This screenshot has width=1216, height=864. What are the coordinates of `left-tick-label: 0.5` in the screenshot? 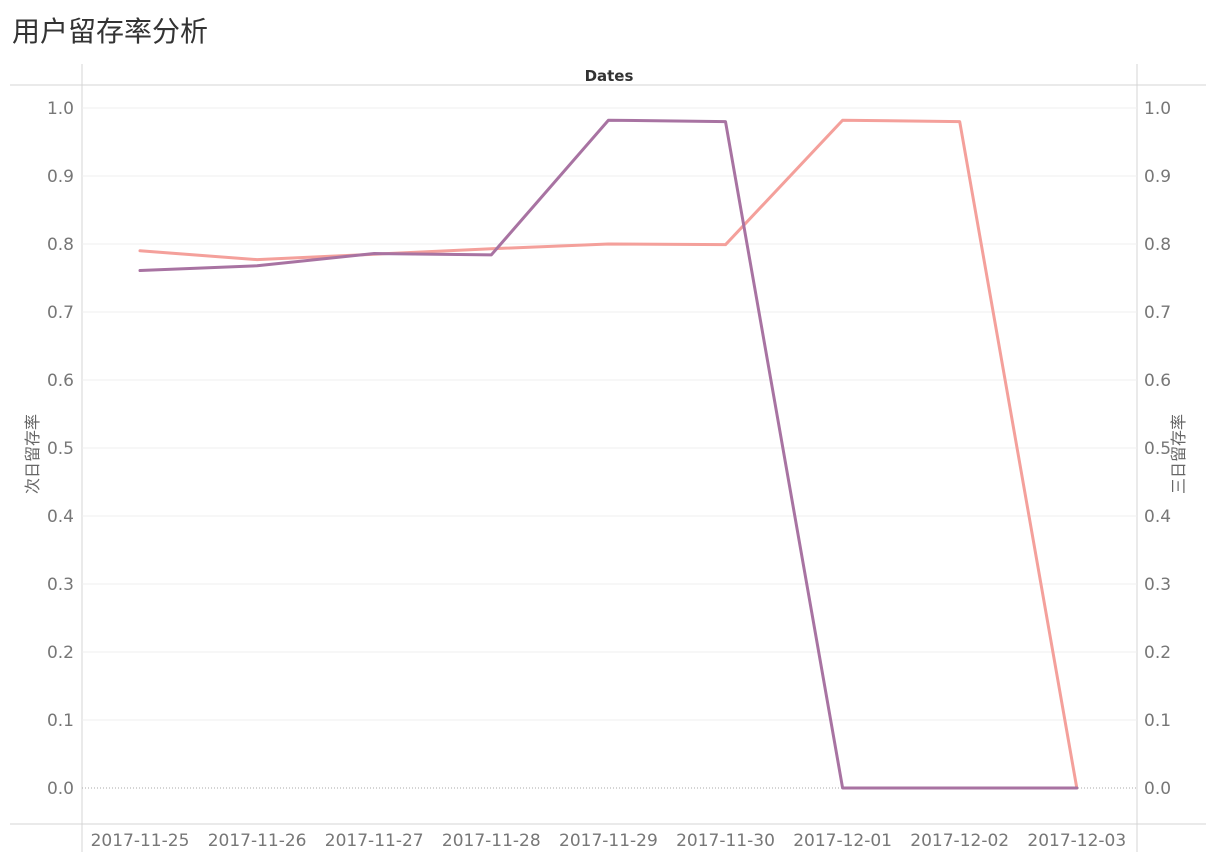 It's located at (60, 449).